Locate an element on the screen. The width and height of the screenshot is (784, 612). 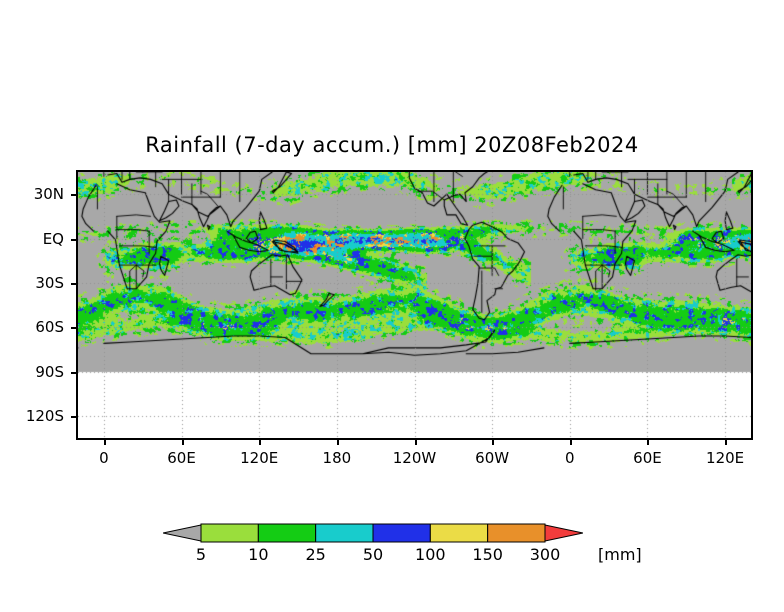
y-axis-label: 120S is located at coordinates (44, 415).